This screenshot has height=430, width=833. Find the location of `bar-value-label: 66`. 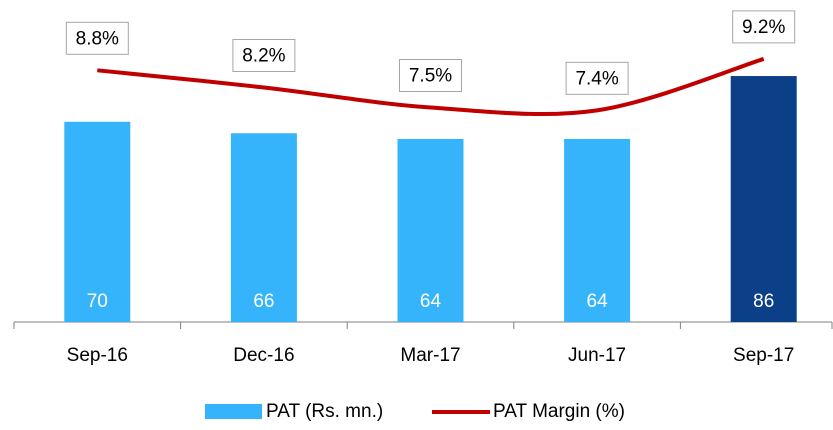

bar-value-label: 66 is located at coordinates (263, 301).